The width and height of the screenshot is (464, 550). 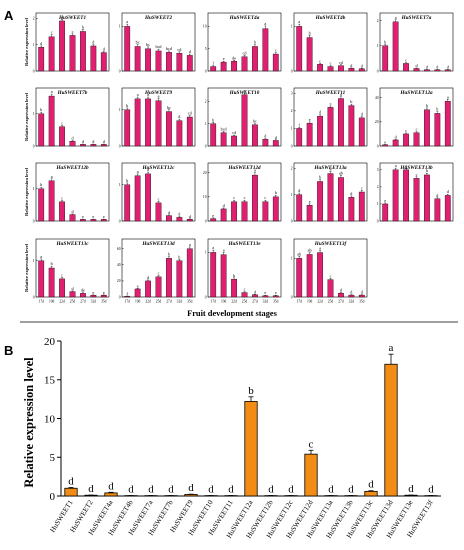 What do you see at coordinates (242, 192) in the screenshot?
I see `subplot-husweet12d: HuSWEET12d 0 10 20 e d c c a c b` at bounding box center [242, 192].